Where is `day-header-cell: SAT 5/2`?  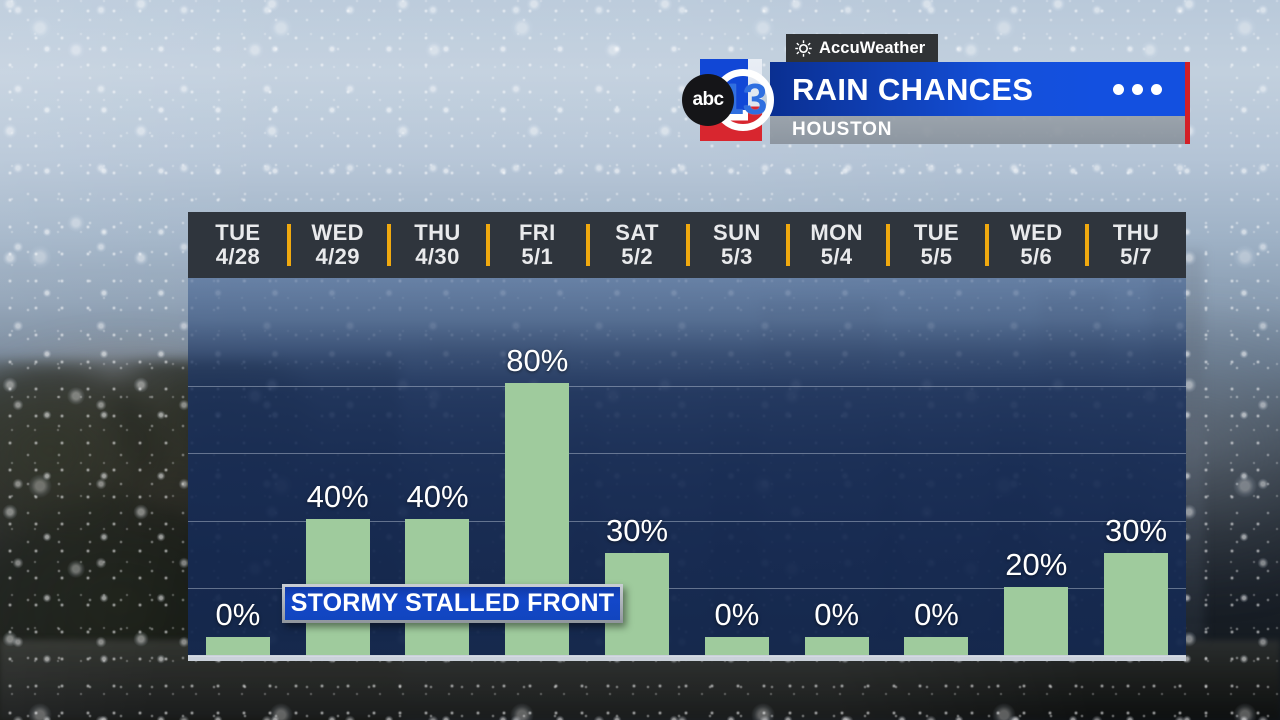 day-header-cell: SAT 5/2 is located at coordinates (636, 245).